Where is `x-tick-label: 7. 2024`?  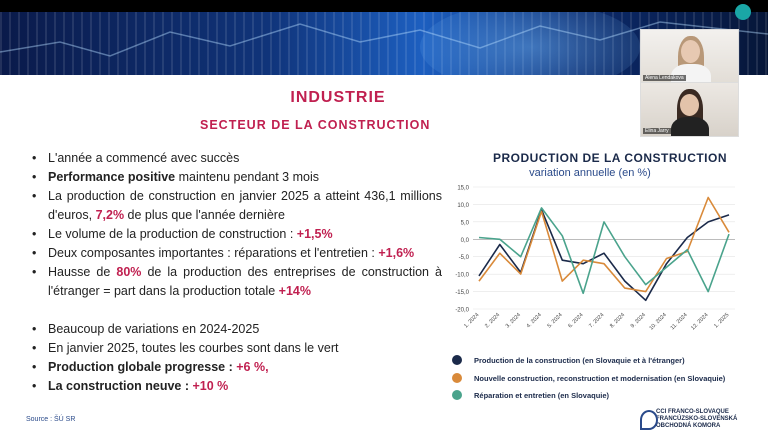
x-tick-label: 7. 2024 is located at coordinates (596, 320).